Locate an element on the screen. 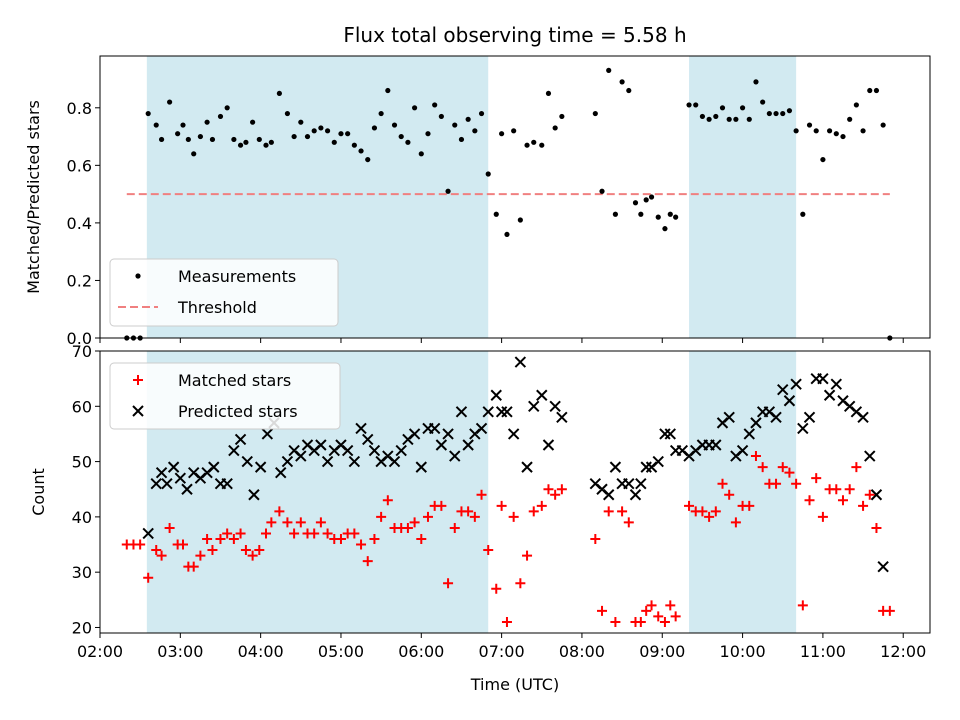 The width and height of the screenshot is (960, 720). y-tick-label: 0.4 is located at coordinates (79, 223).